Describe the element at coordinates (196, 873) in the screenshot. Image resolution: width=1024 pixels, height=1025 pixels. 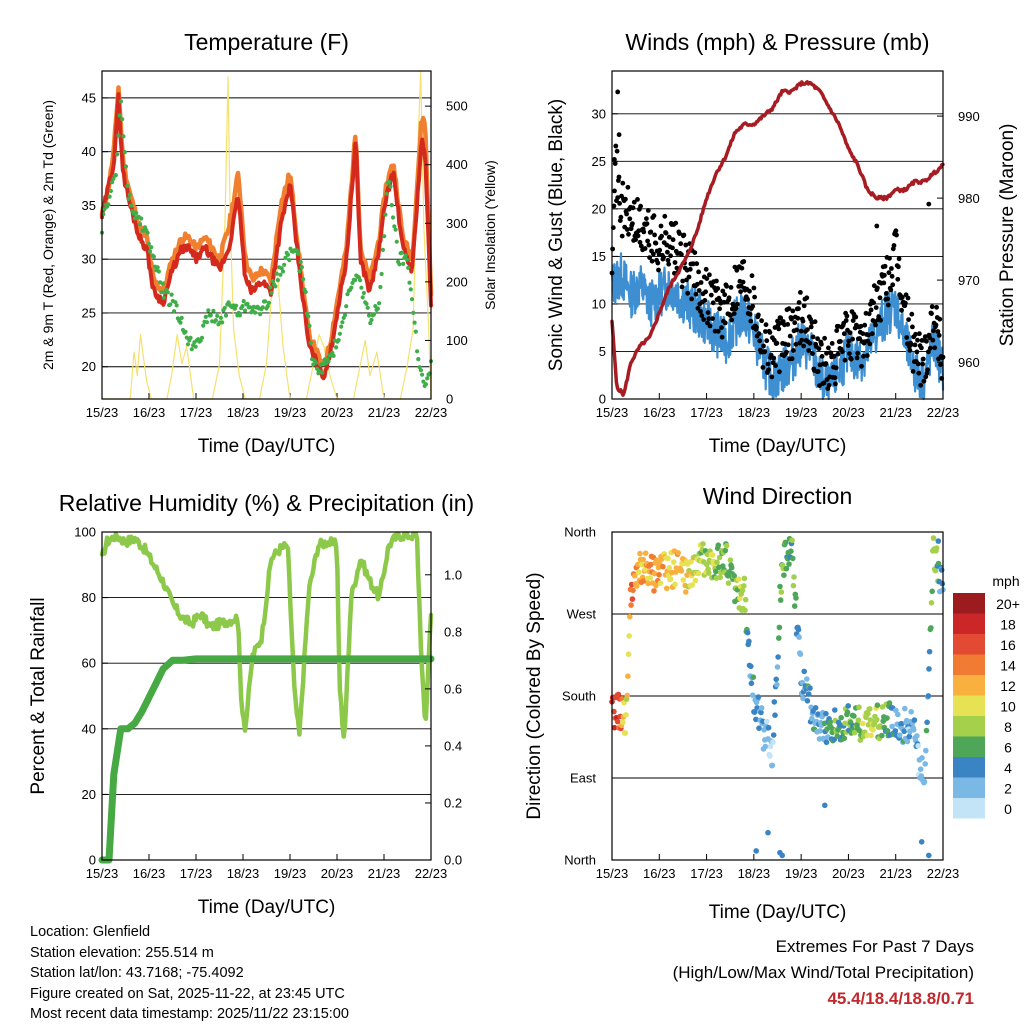
I see `rh-xtick-label: 17/23` at that location.